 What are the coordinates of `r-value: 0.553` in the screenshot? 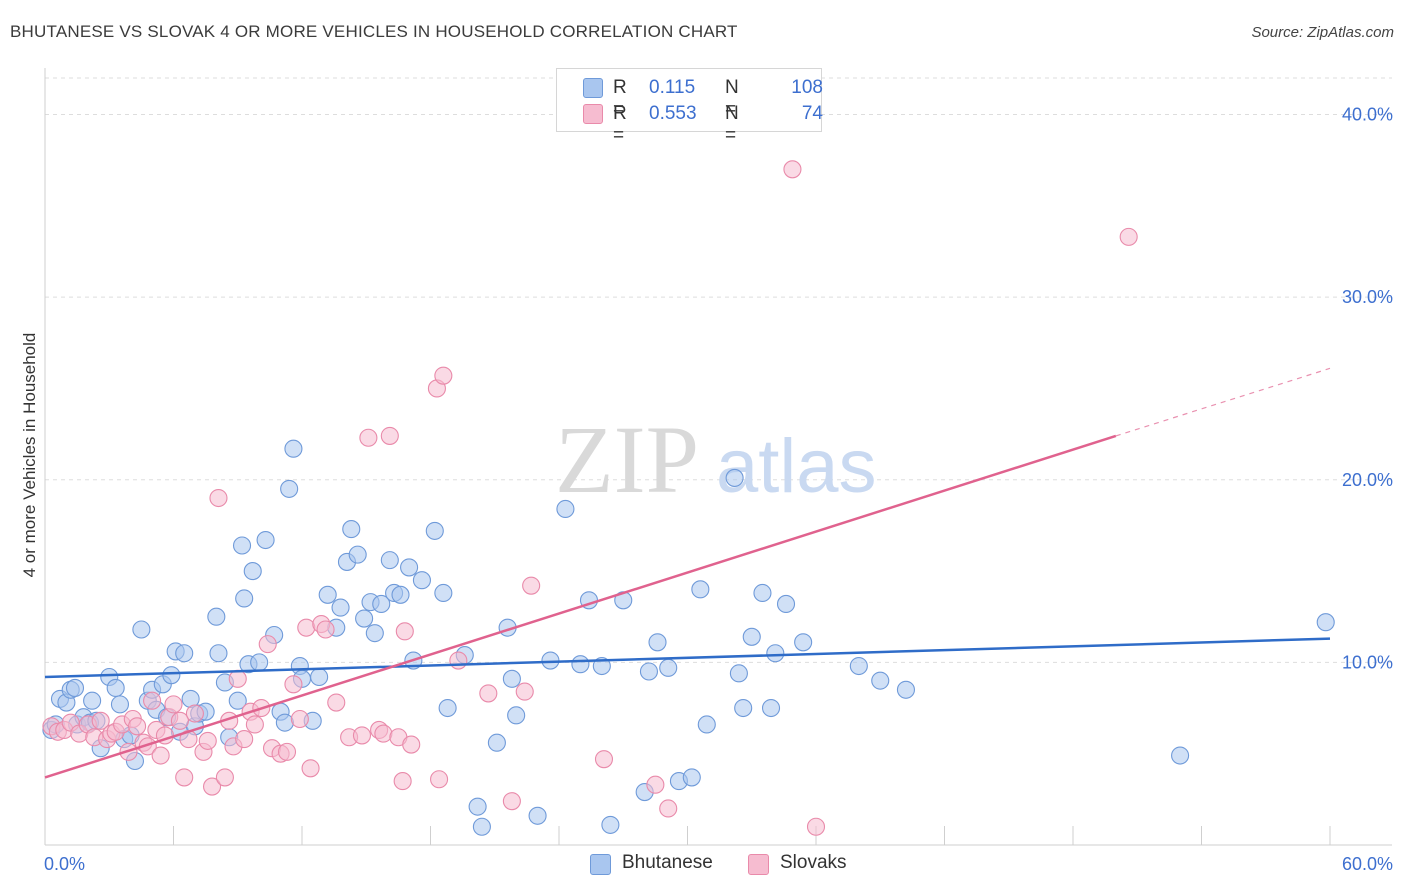 It's located at (673, 113).